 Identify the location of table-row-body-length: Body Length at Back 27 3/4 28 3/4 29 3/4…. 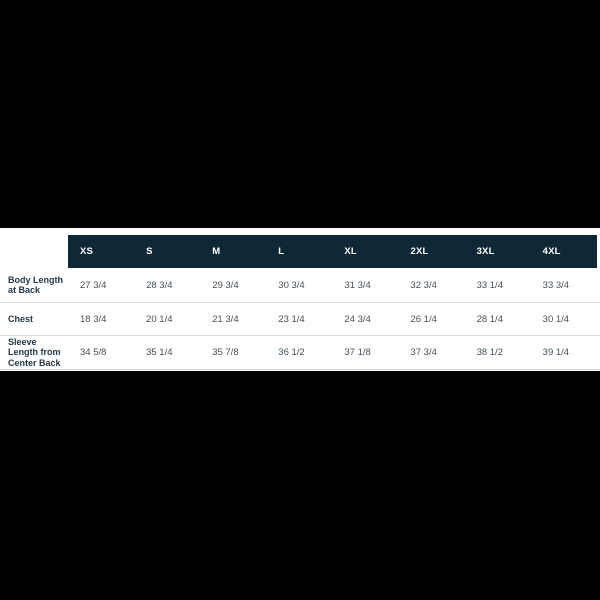
(300, 285).